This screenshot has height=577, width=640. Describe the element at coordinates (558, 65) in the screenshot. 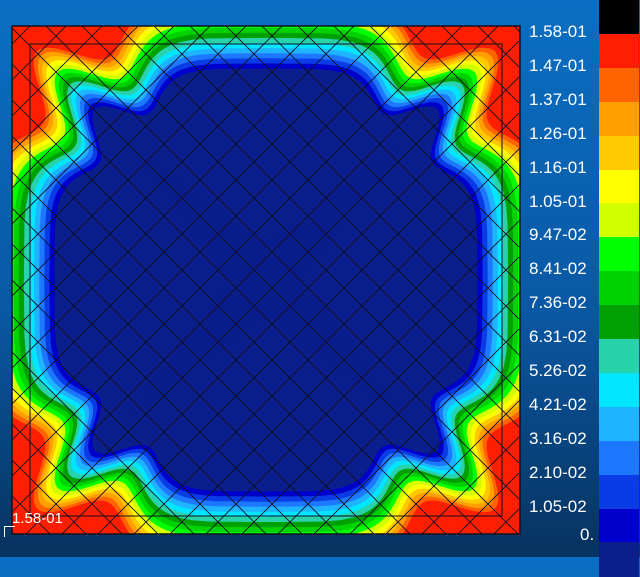

I see `legend-label: 1.47-01` at that location.